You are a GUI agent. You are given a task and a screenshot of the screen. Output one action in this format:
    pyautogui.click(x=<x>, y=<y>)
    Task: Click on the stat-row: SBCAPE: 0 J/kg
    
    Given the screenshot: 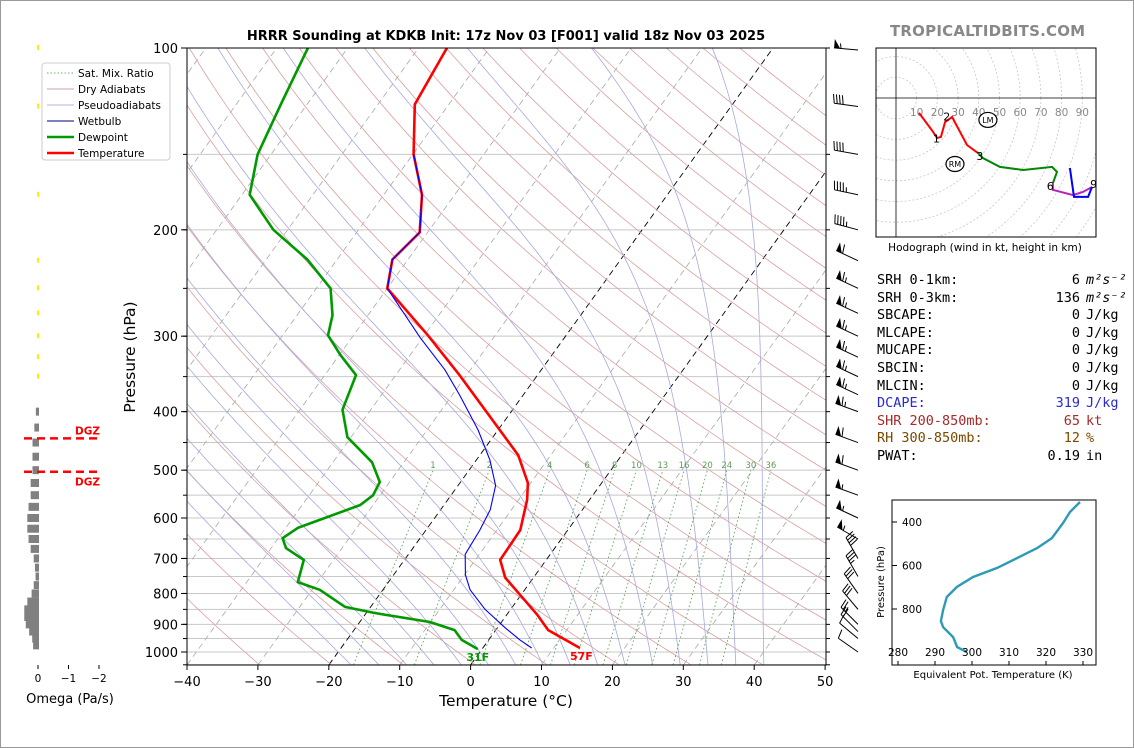 What is the action you would take?
    pyautogui.click(x=1002, y=316)
    